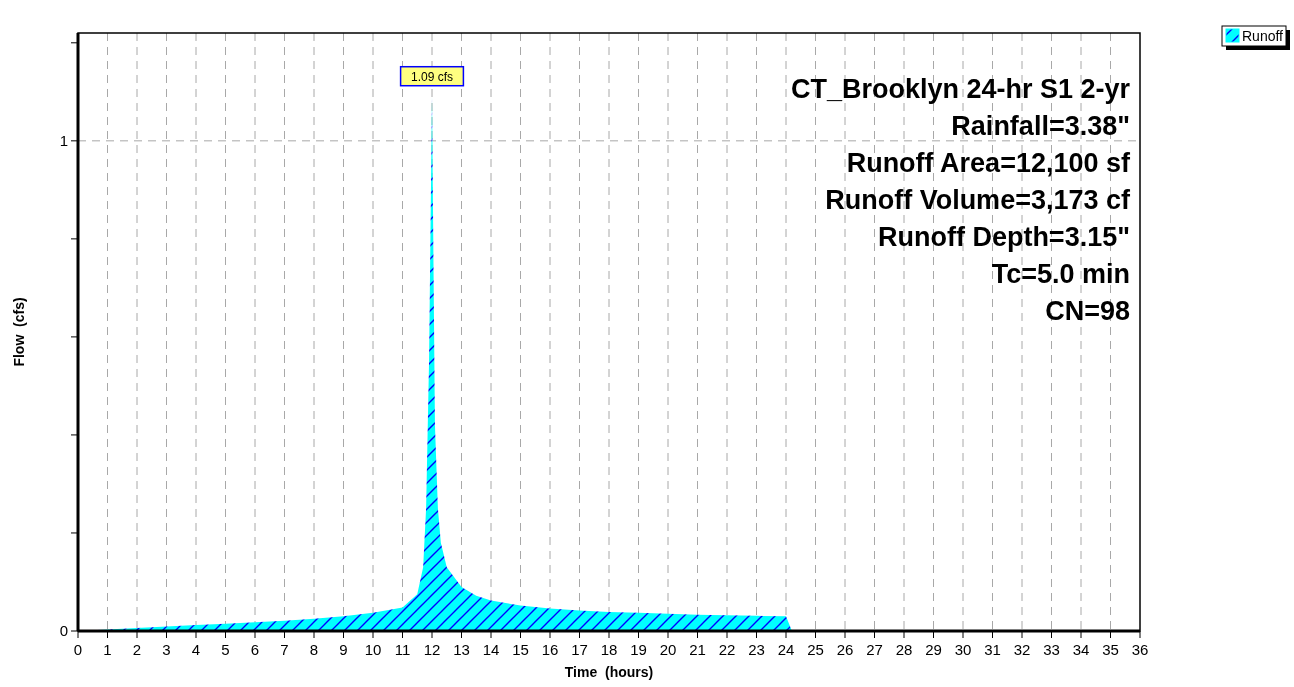  What do you see at coordinates (1110, 649) in the screenshot?
I see `x-tick-label: 35` at bounding box center [1110, 649].